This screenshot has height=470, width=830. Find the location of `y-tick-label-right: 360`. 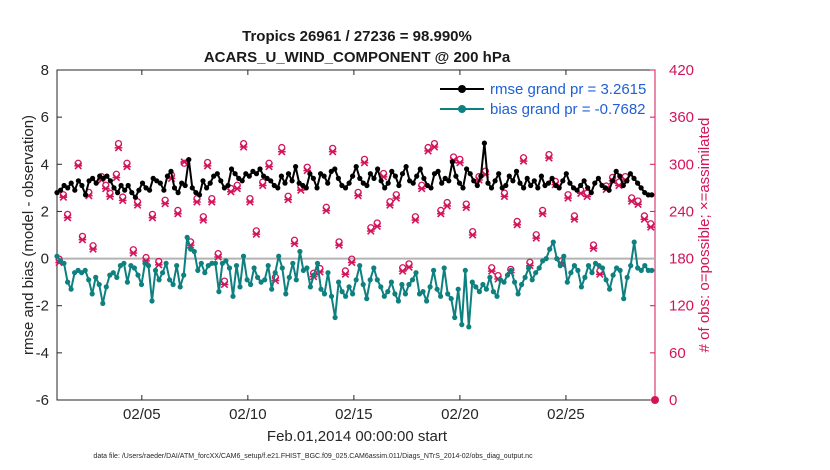

y-tick-label-right: 360 is located at coordinates (681, 117).